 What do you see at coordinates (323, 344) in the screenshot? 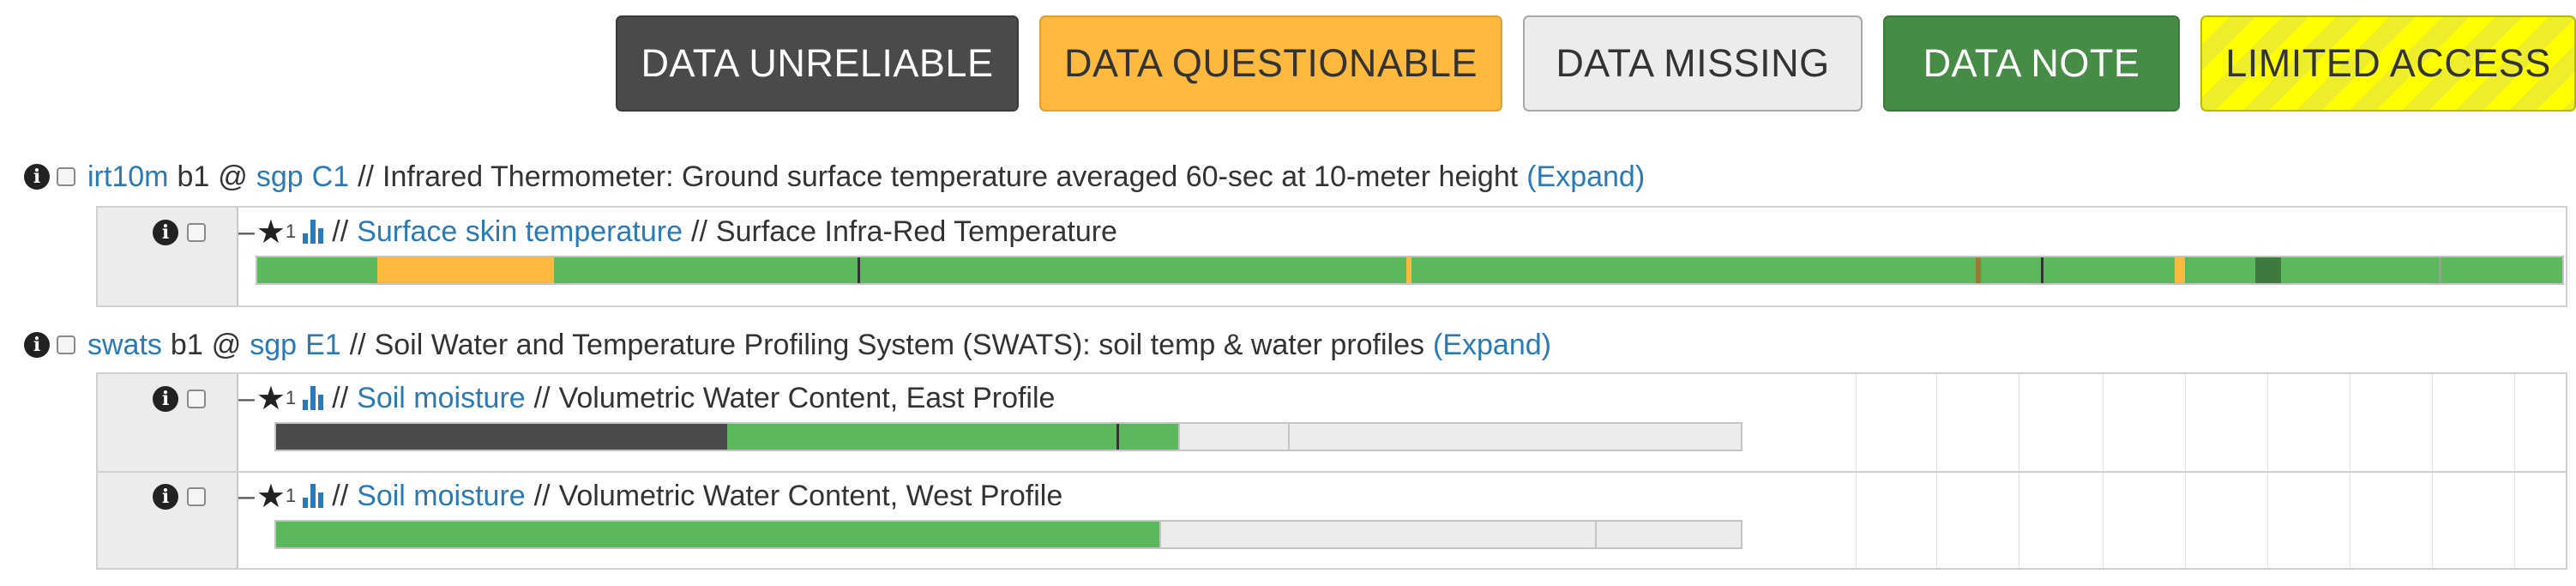
I see `facility-link: E1` at bounding box center [323, 344].